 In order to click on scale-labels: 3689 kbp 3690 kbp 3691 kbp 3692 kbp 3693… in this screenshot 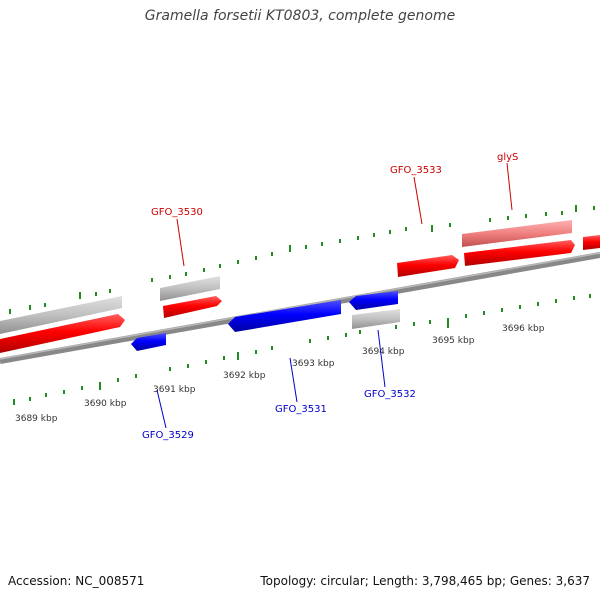, I will do `click(280, 374)`.